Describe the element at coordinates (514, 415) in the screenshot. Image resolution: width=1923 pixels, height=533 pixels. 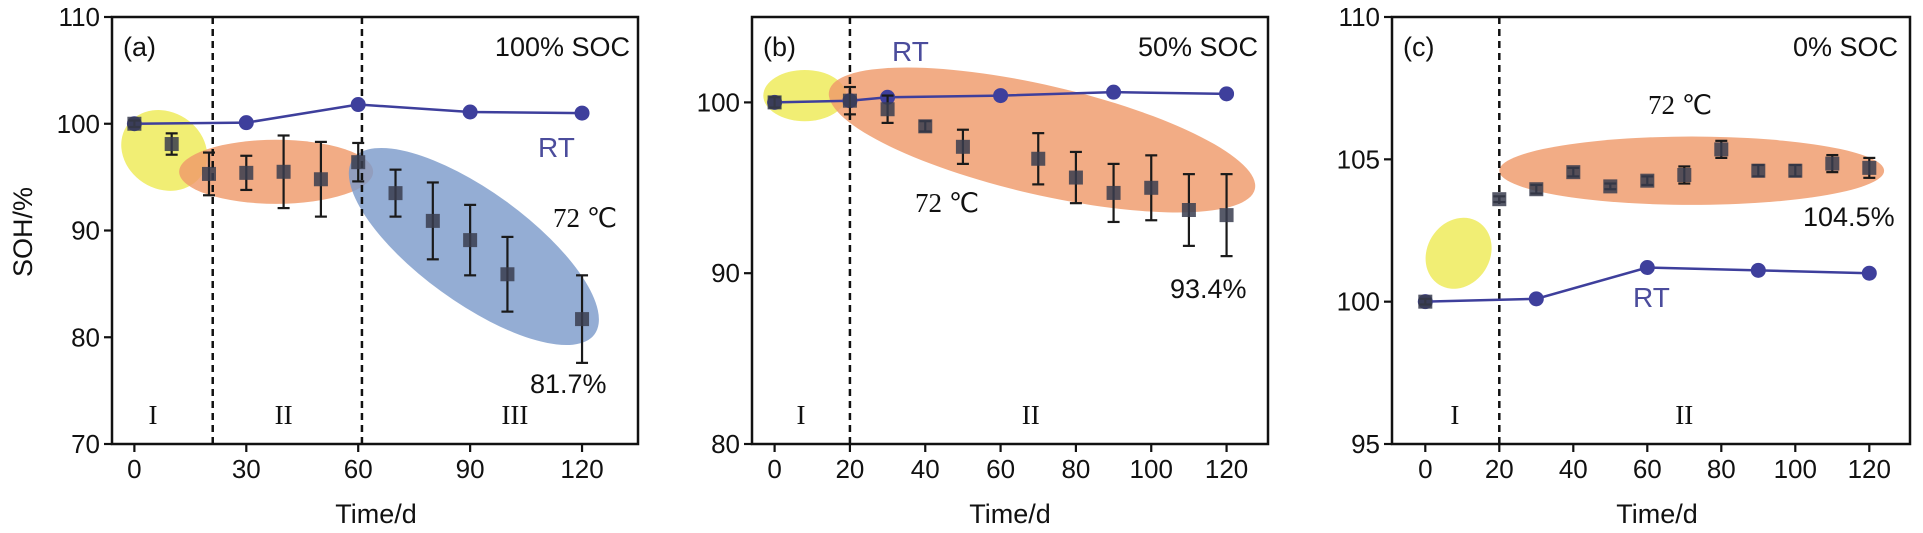
I see `stage-label: III` at that location.